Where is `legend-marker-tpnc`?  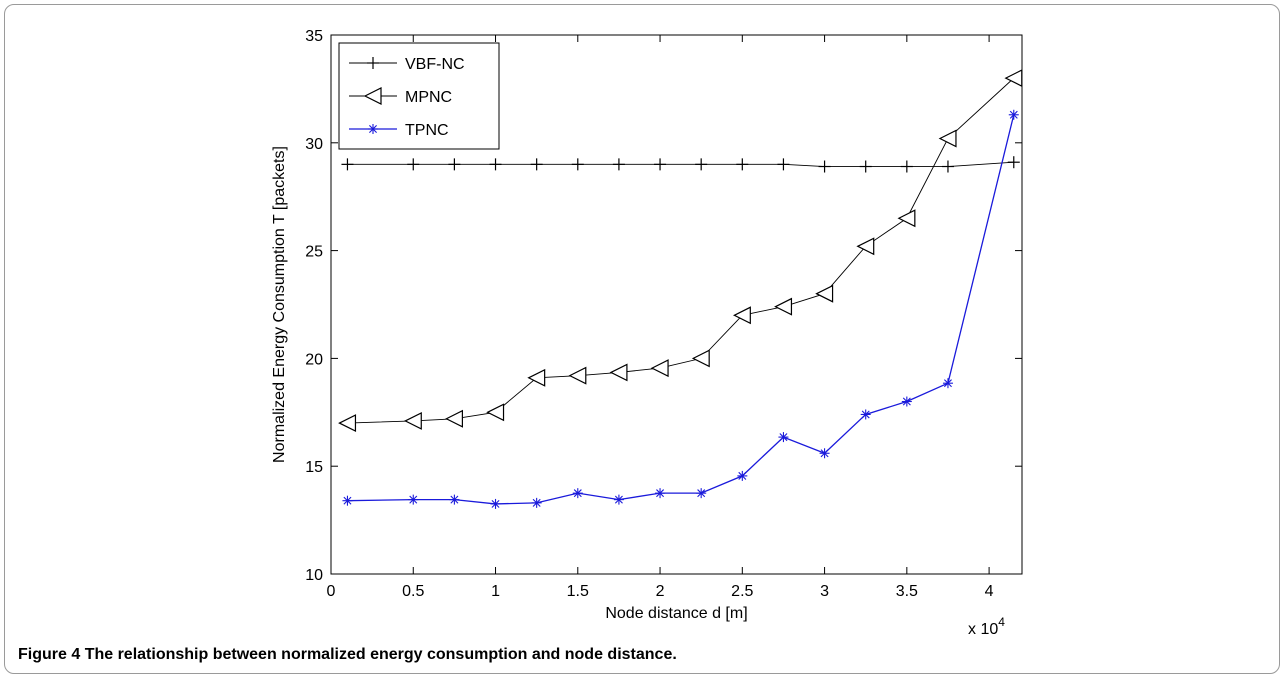 legend-marker-tpnc is located at coordinates (373, 129).